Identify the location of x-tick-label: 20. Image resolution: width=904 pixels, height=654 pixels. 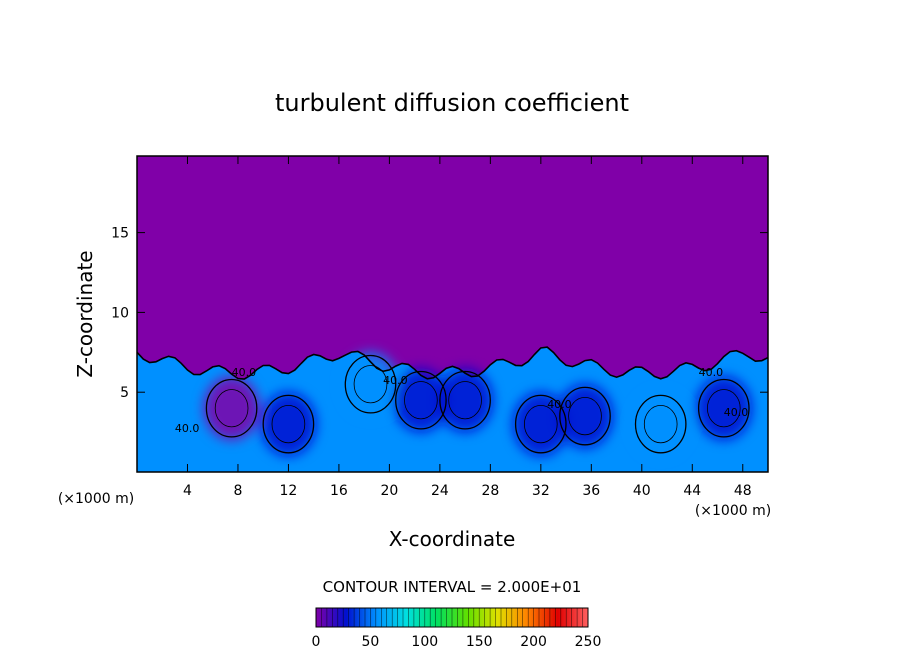
(389, 491).